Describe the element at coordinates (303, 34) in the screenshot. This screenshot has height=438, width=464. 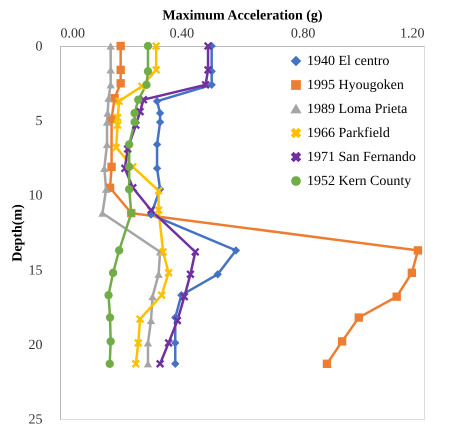
I see `x-tick-label: 0.80` at that location.